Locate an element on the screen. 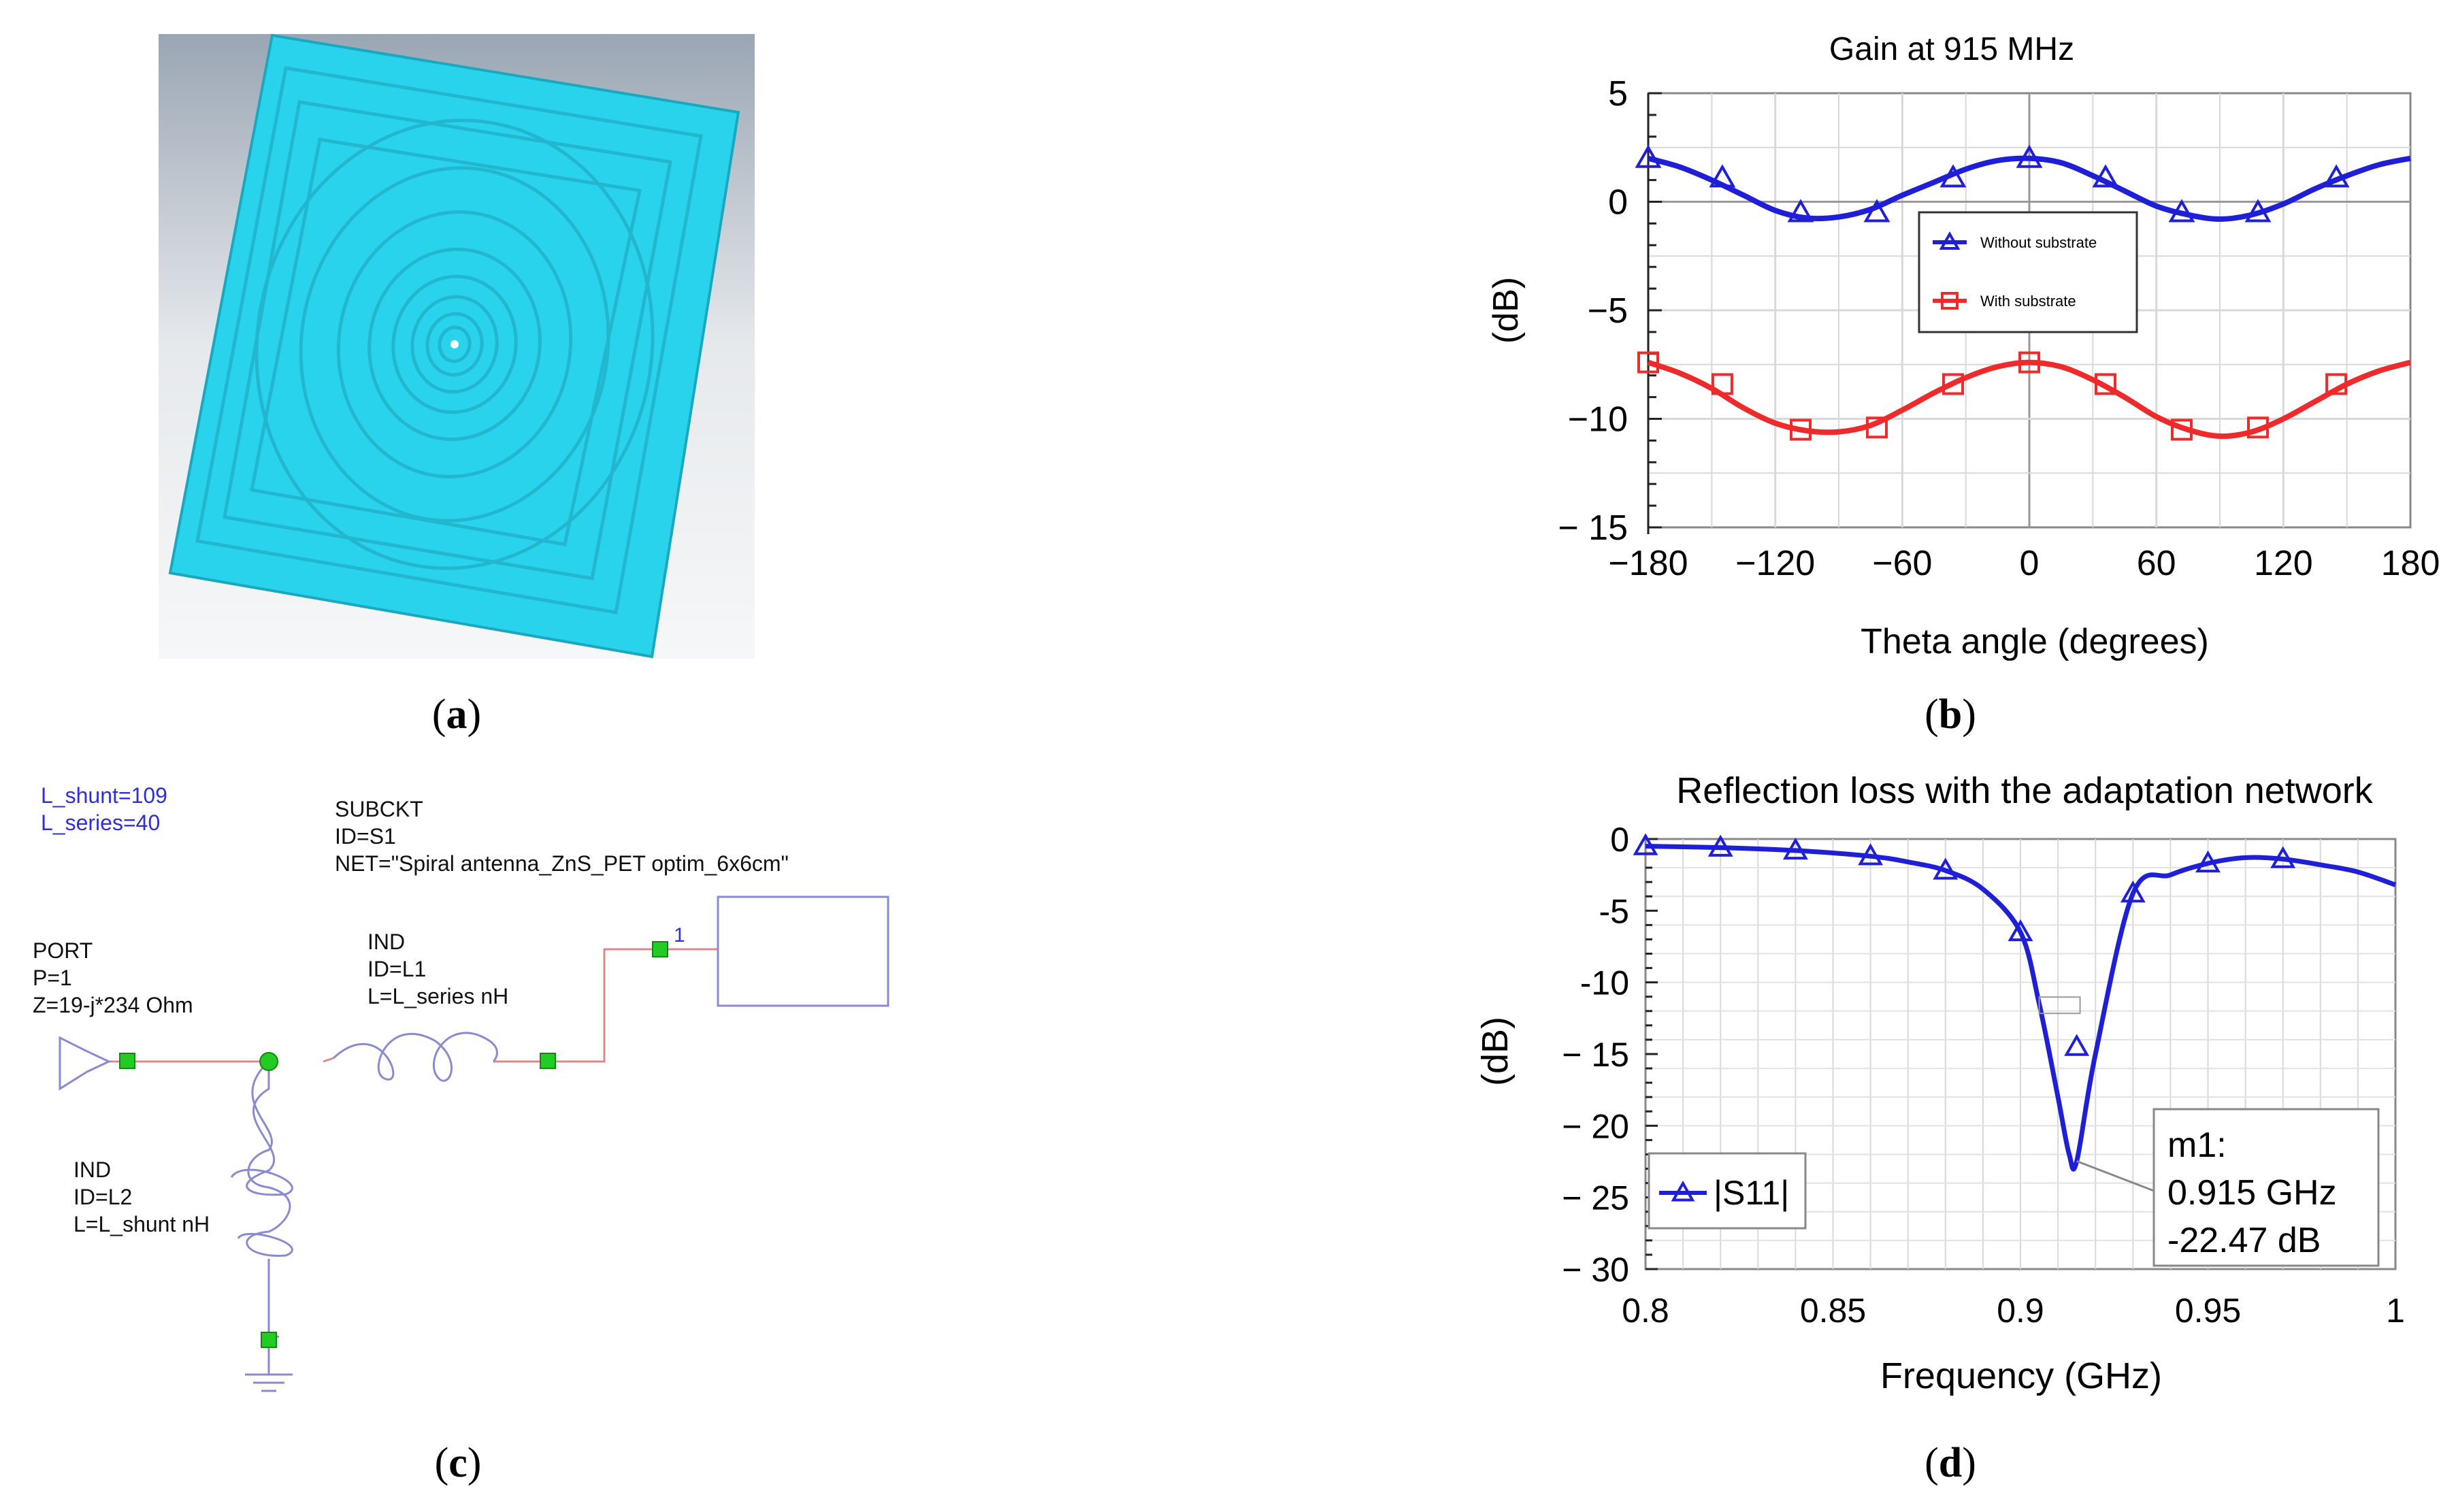  x-tick-label: 180 is located at coordinates (2410, 563).